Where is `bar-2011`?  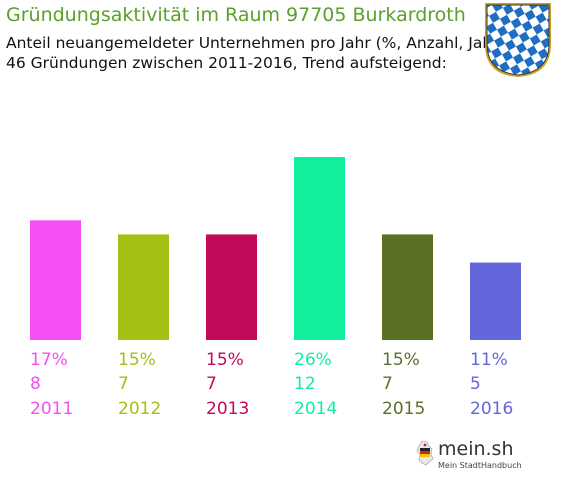 bar-2011 is located at coordinates (55, 280).